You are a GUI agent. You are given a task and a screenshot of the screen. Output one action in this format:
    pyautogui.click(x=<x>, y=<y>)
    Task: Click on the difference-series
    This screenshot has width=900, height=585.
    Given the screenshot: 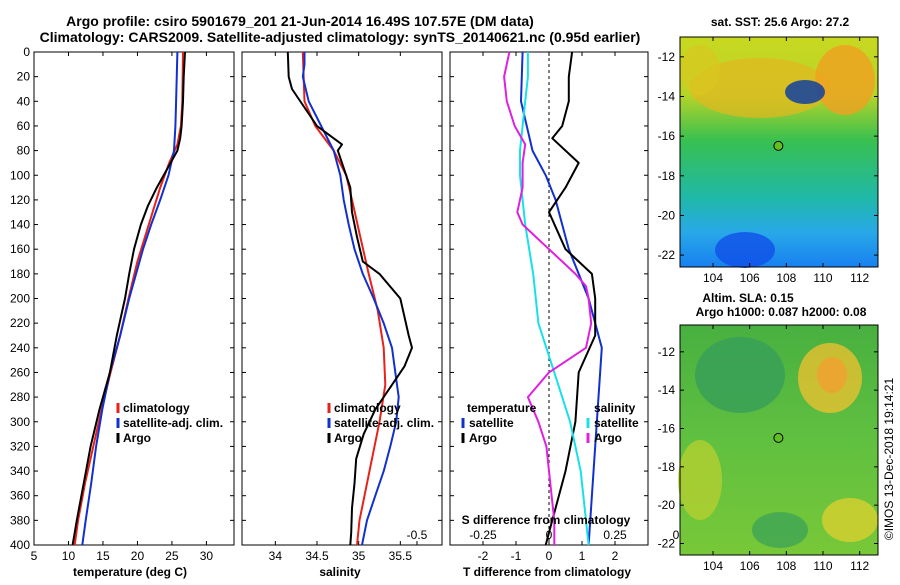 What is the action you would take?
    pyautogui.click(x=553, y=298)
    